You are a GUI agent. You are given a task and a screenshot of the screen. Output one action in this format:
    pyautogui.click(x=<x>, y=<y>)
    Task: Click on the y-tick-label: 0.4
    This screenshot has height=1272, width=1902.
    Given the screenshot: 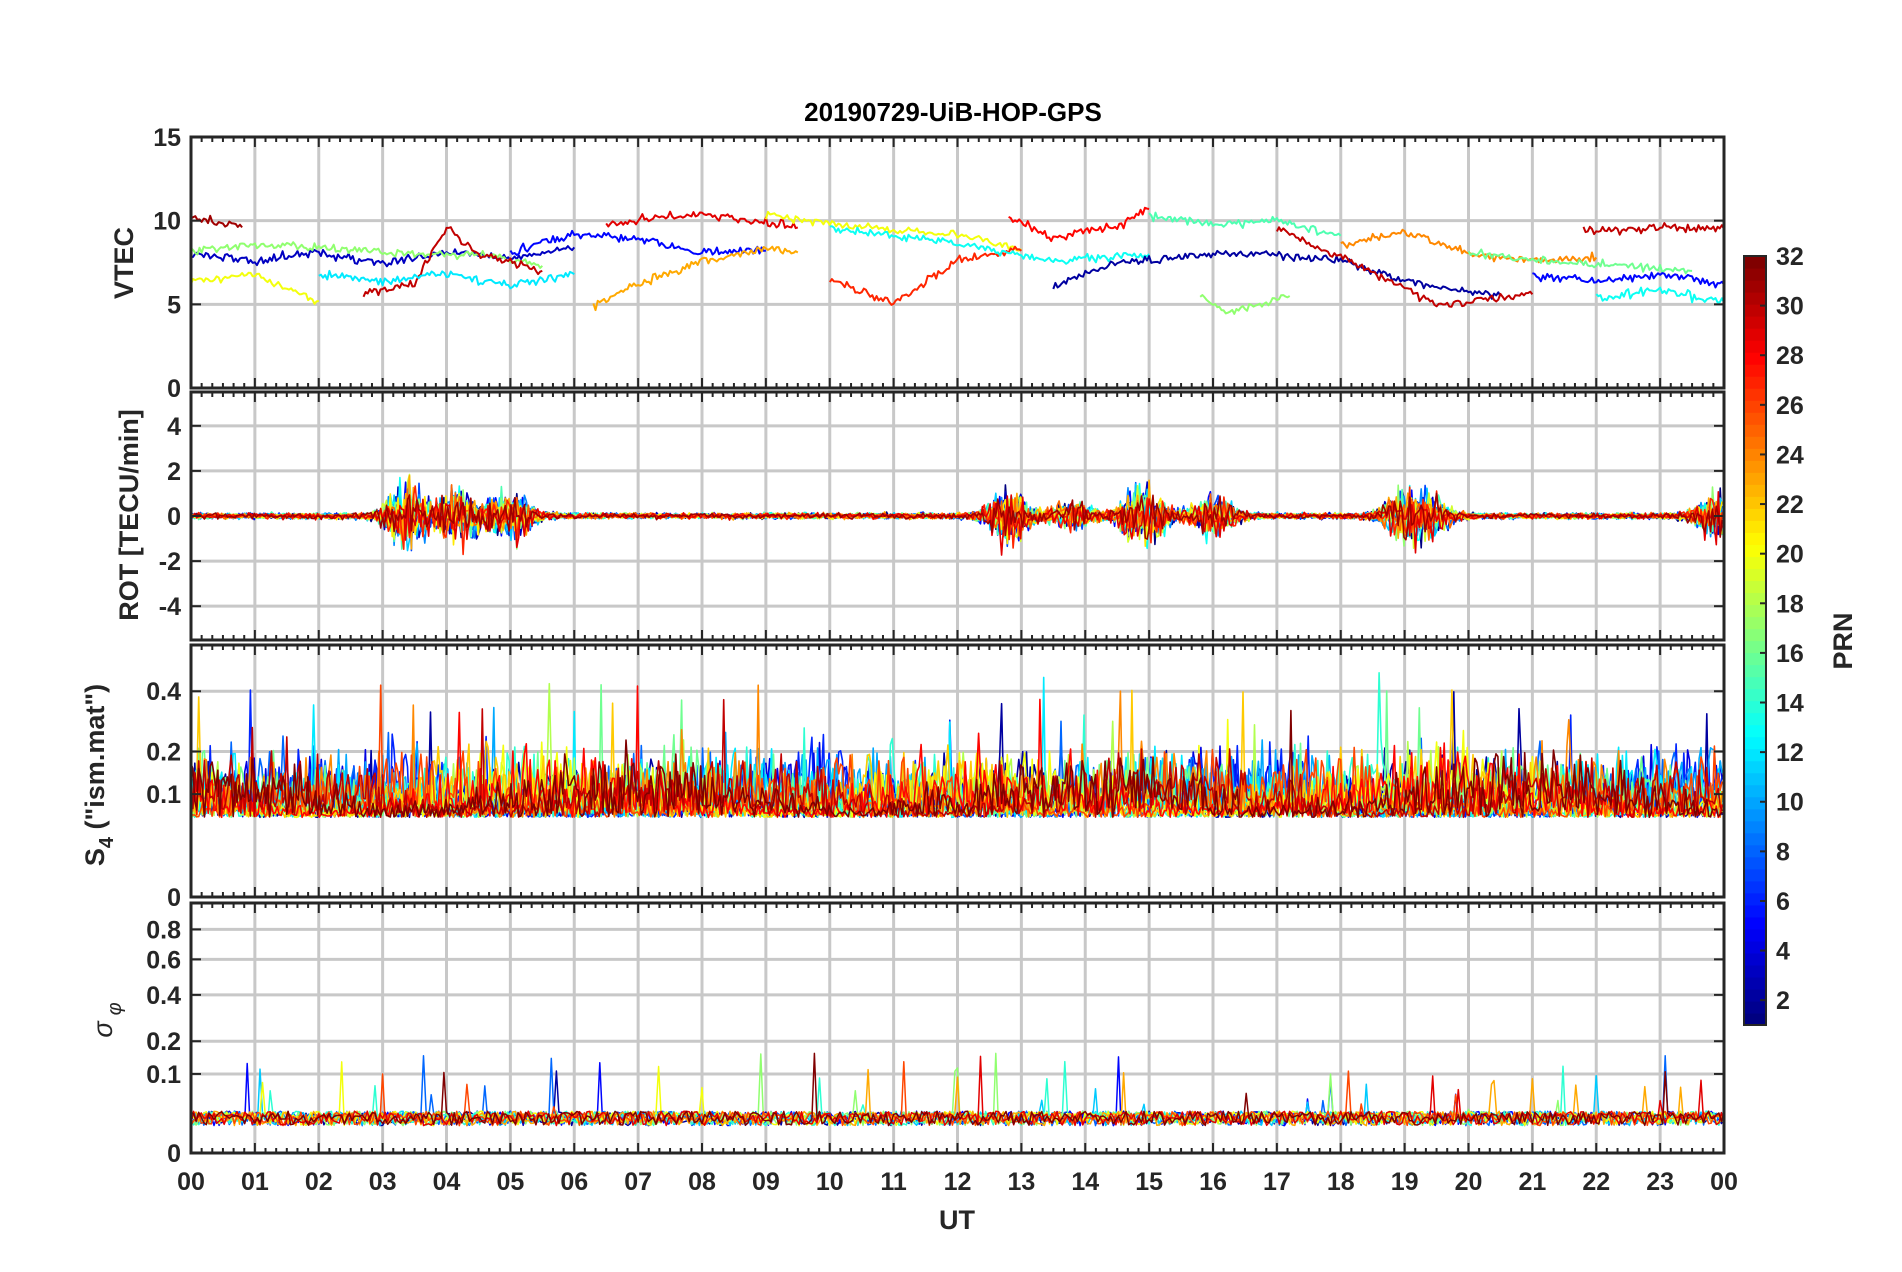 What is the action you would take?
    pyautogui.click(x=163, y=996)
    